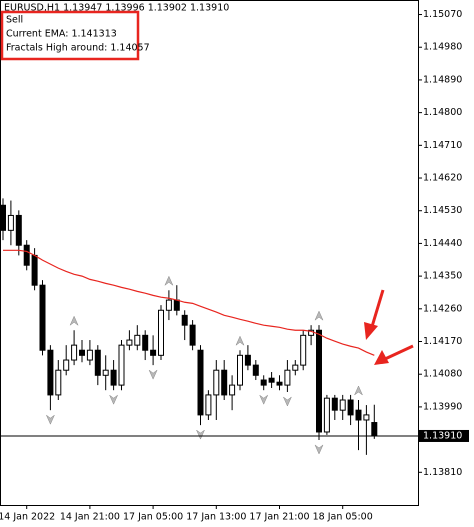  Describe the element at coordinates (442, 14) in the screenshot. I see `y-tick-label: 1.15070` at that location.